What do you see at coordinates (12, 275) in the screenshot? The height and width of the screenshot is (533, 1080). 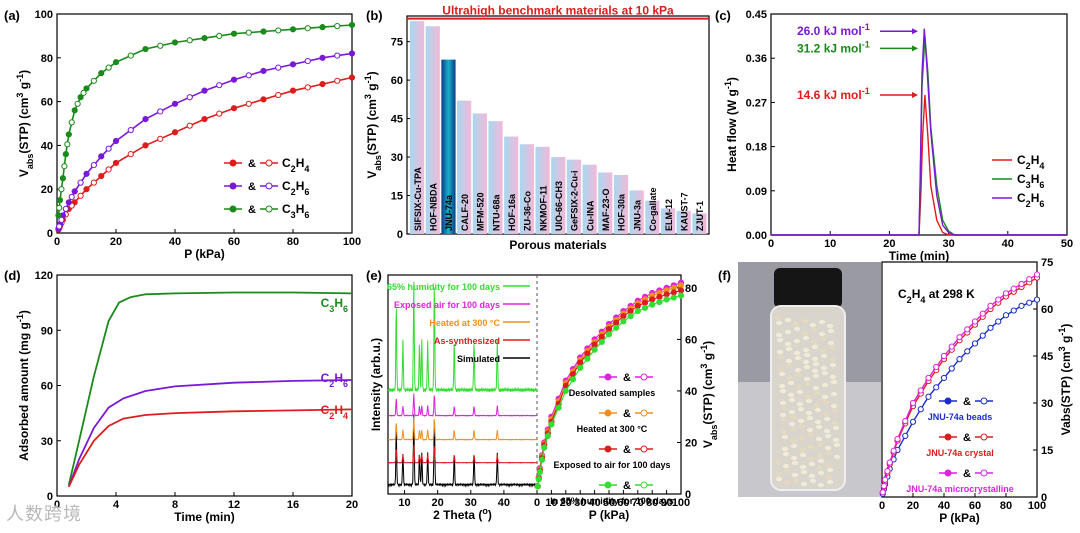 I see `panel-label-d: (d)` at bounding box center [12, 275].